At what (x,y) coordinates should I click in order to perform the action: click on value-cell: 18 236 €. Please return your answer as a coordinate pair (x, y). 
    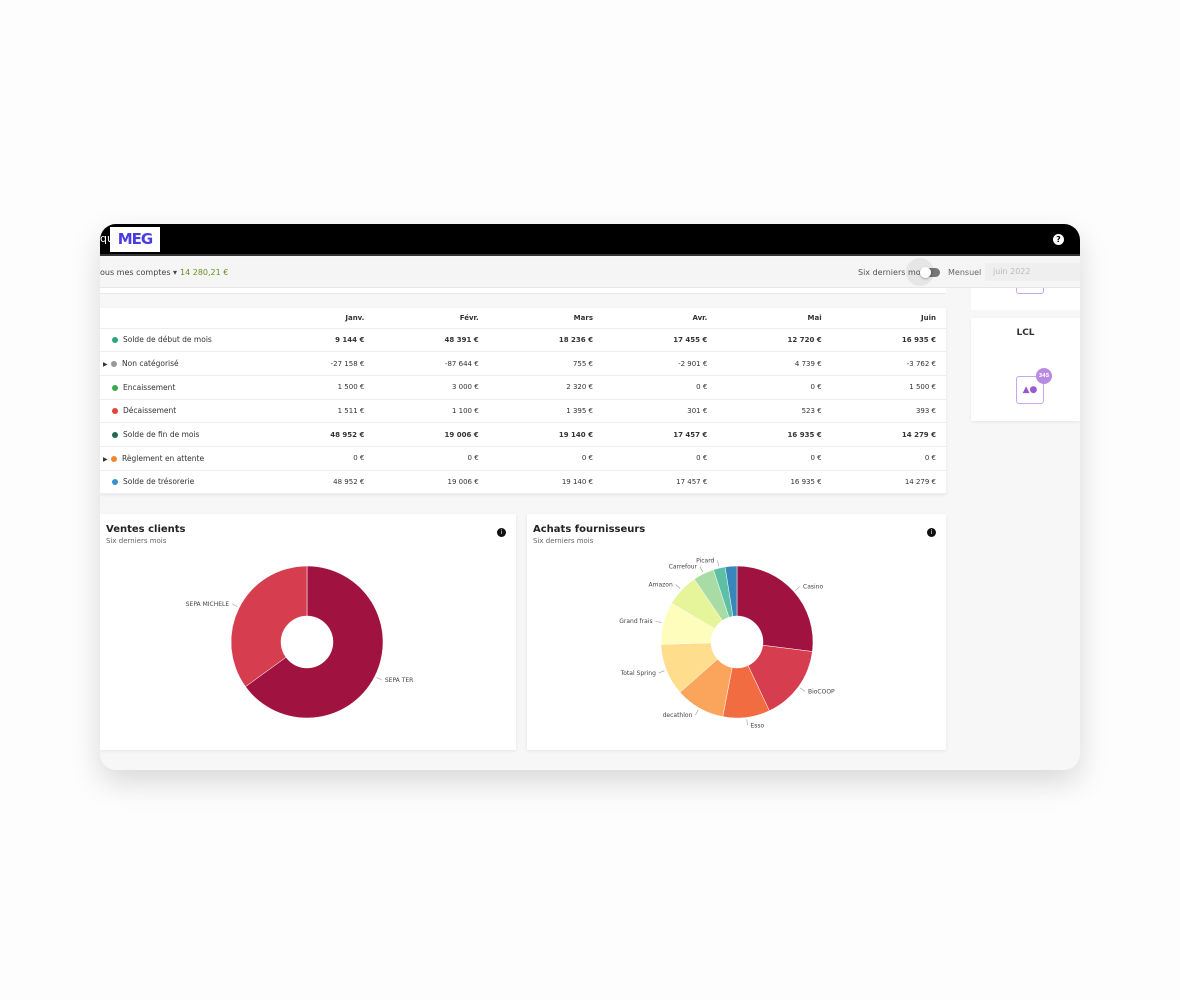
    Looking at the image, I should click on (545, 340).